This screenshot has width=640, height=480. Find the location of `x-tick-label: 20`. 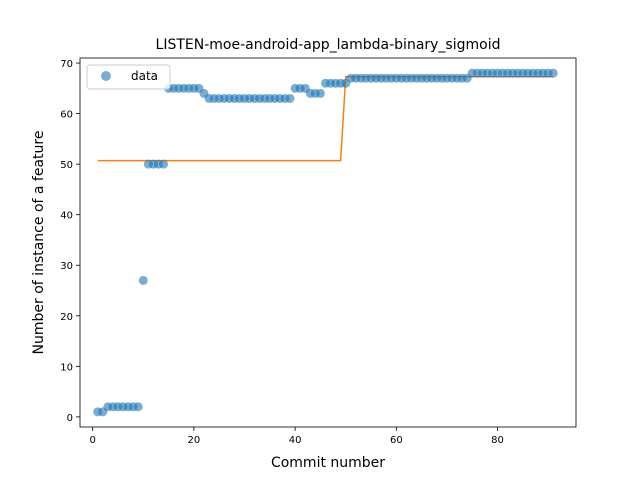

x-tick-label: 20 is located at coordinates (194, 440).